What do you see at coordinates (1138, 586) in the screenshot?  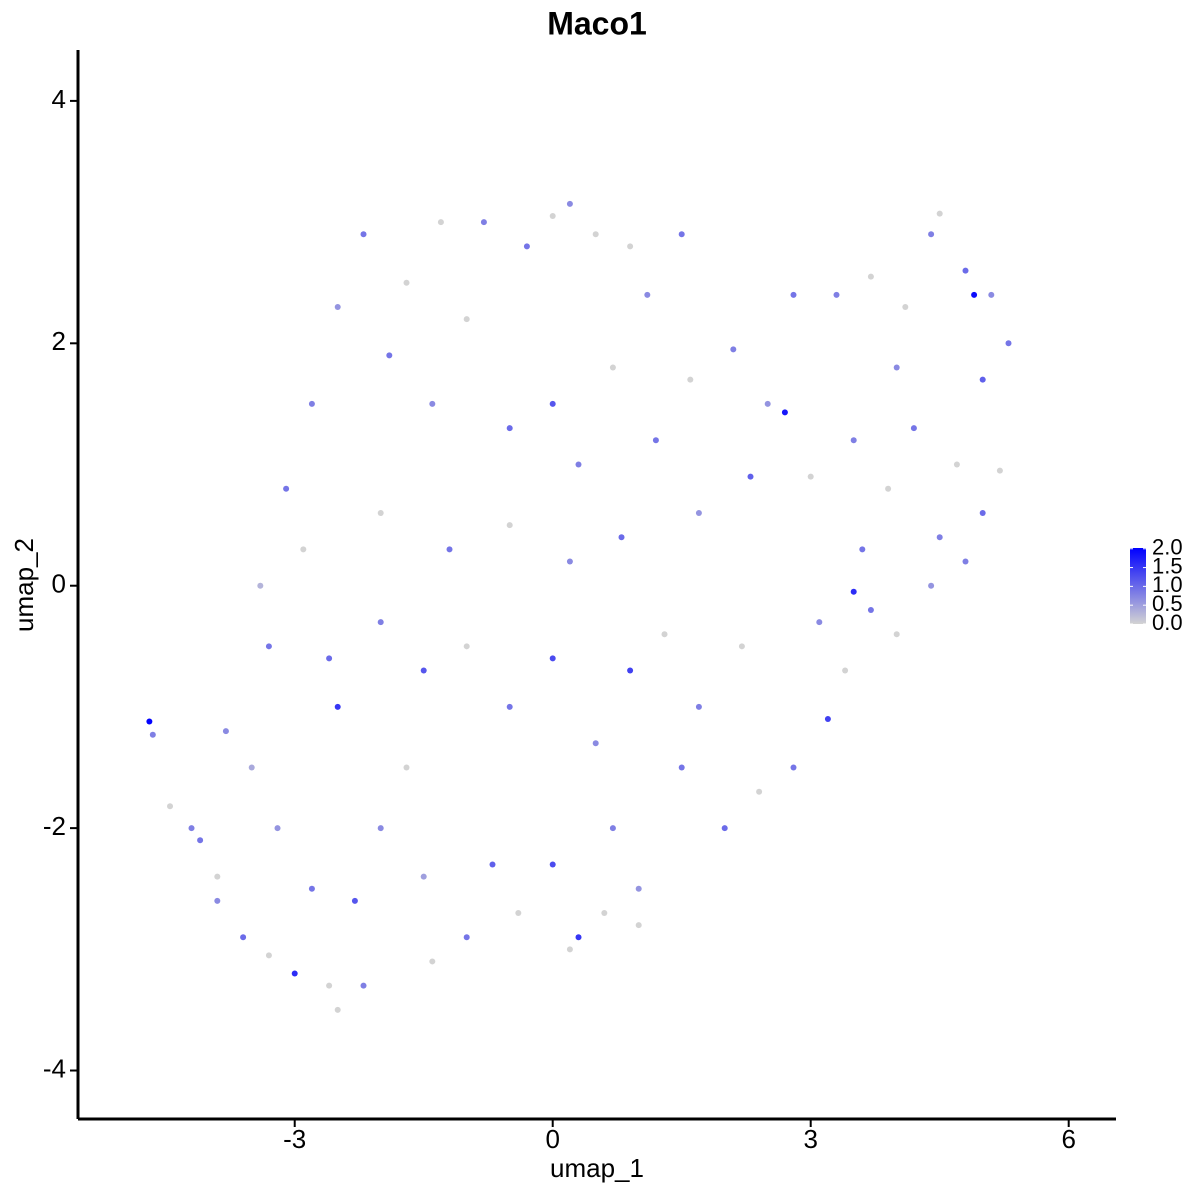 I see `colorbar` at bounding box center [1138, 586].